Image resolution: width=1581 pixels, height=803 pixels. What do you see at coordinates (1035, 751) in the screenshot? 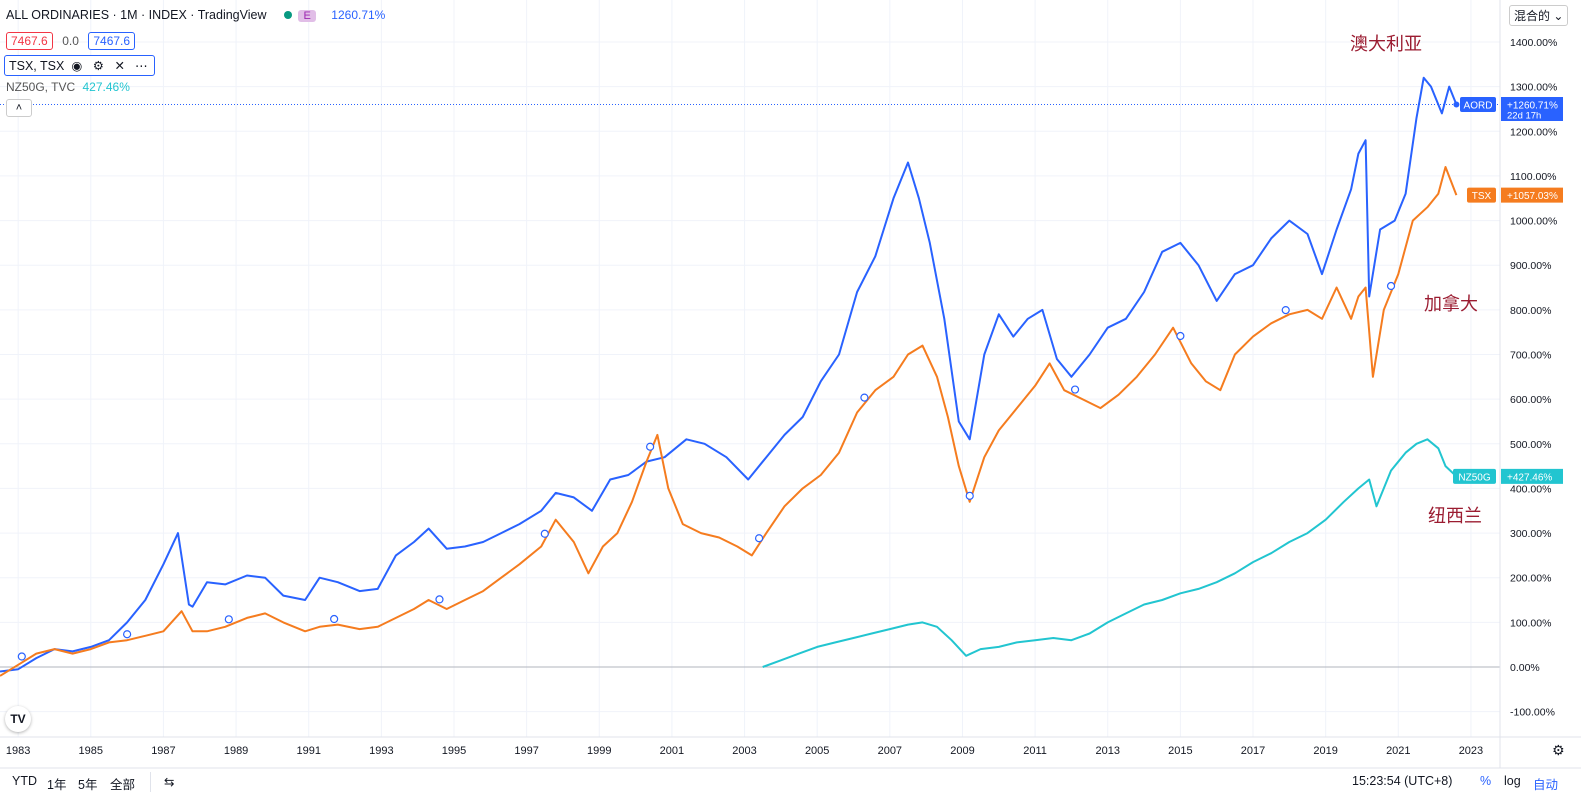
I see `x-tick-label: 2011` at bounding box center [1035, 751].